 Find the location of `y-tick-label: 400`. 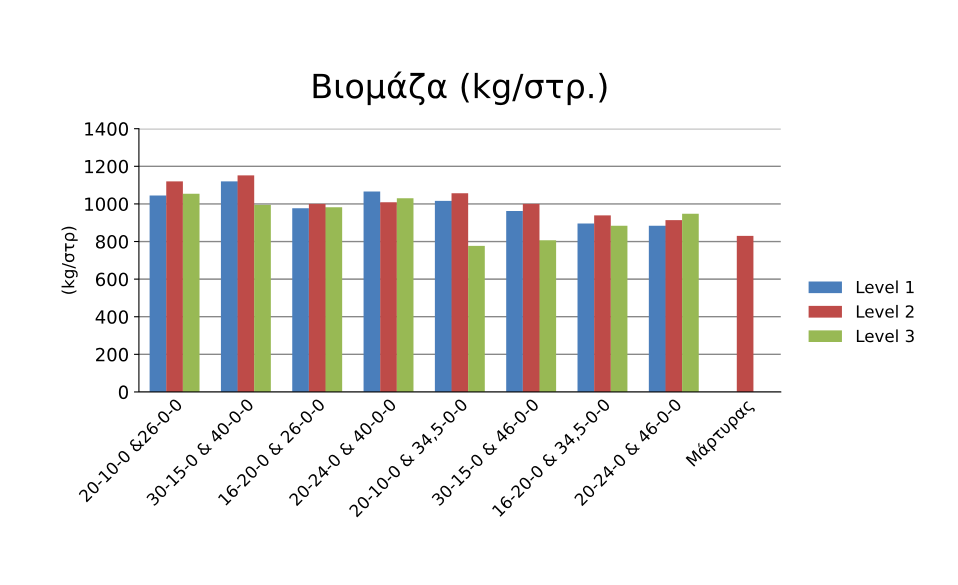

y-tick-label: 400 is located at coordinates (112, 317).